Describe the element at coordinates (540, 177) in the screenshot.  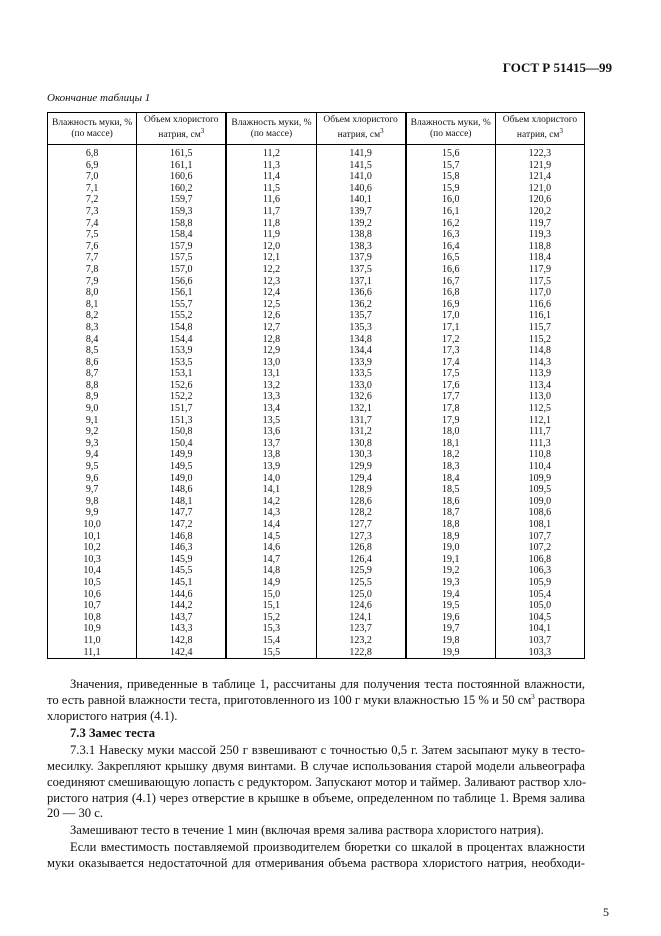
I see `table-cell: 121,4` at that location.